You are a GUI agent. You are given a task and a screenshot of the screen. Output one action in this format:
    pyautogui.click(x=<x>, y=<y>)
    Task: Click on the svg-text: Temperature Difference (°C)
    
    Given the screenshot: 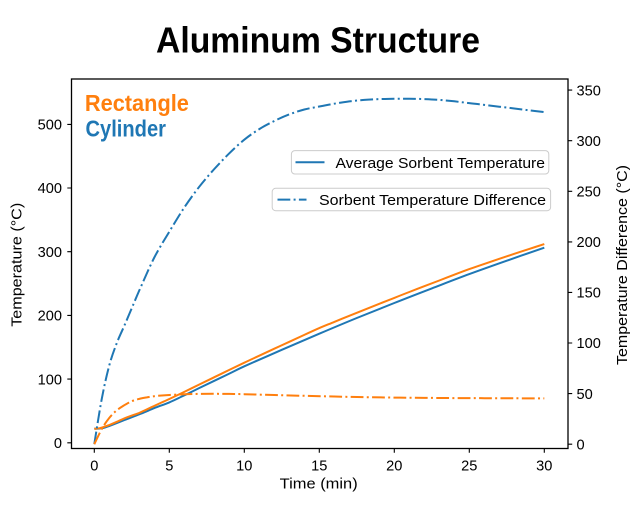 What is the action you would take?
    pyautogui.click(x=623, y=265)
    